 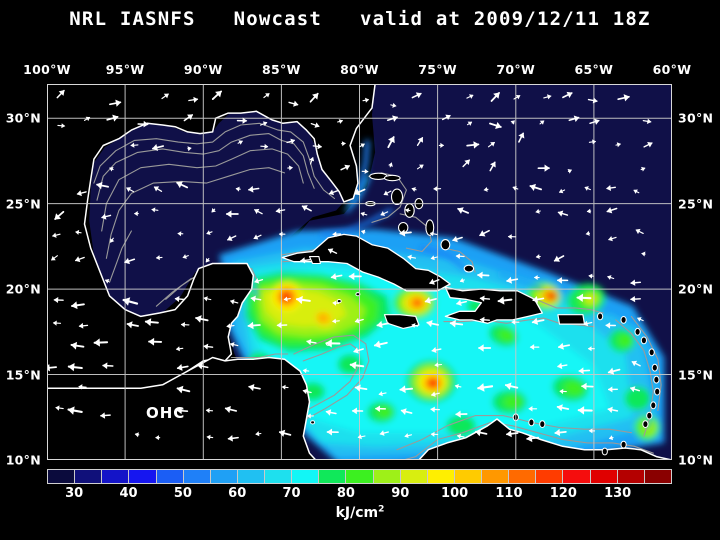 What do you see at coordinates (359, 494) in the screenshot?
I see `colorbar-ticks: 30 40 50 60 70 80 90 100 110 120 130` at bounding box center [359, 494].